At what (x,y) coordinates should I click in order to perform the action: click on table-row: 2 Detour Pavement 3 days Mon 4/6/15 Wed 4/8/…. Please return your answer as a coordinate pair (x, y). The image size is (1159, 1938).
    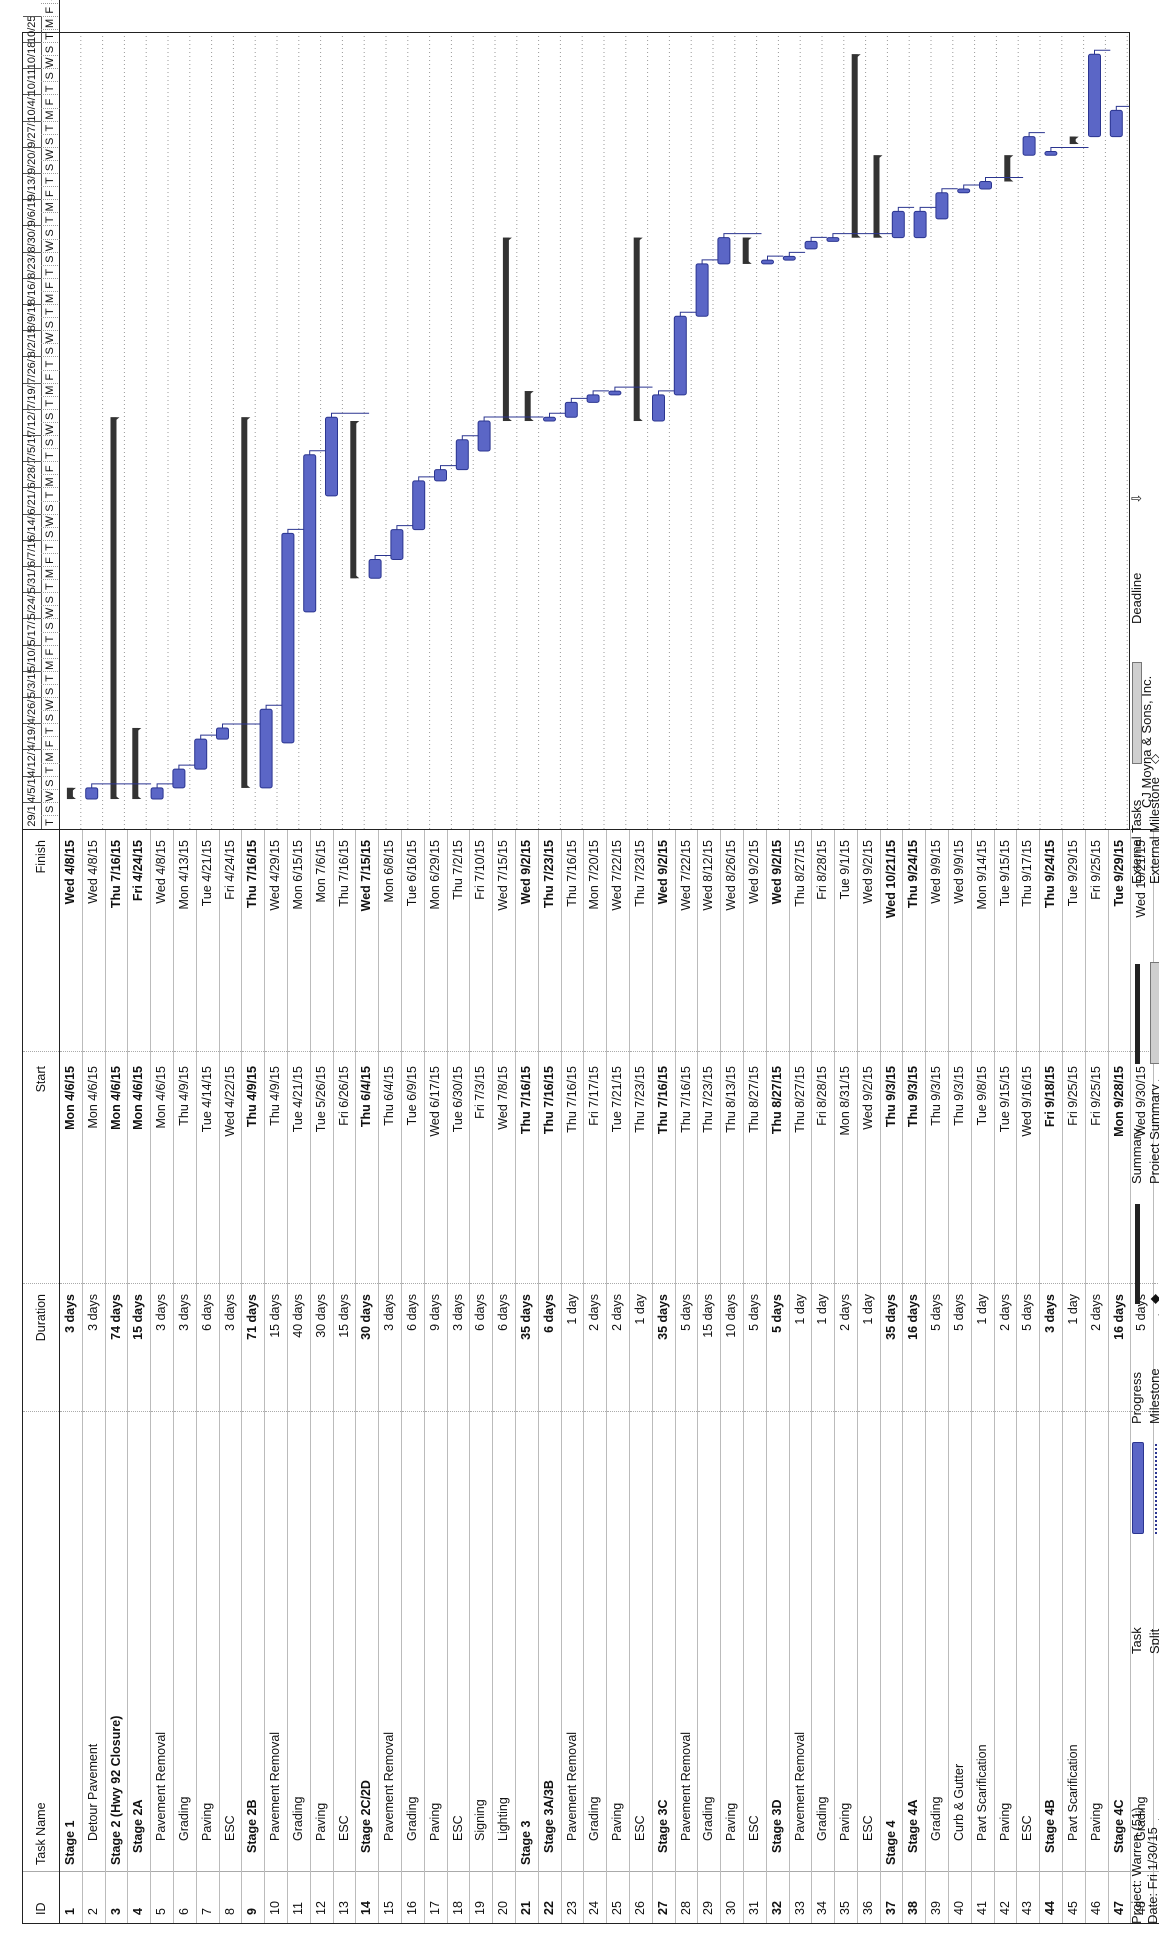
    Looking at the image, I should click on (94, 1376).